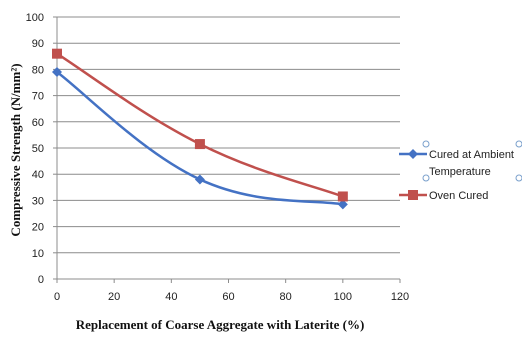 The image size is (522, 338). I want to click on y-tick-labels: 0 10 20 30 40 50 60 70 80 90 100, so click(35, 149).